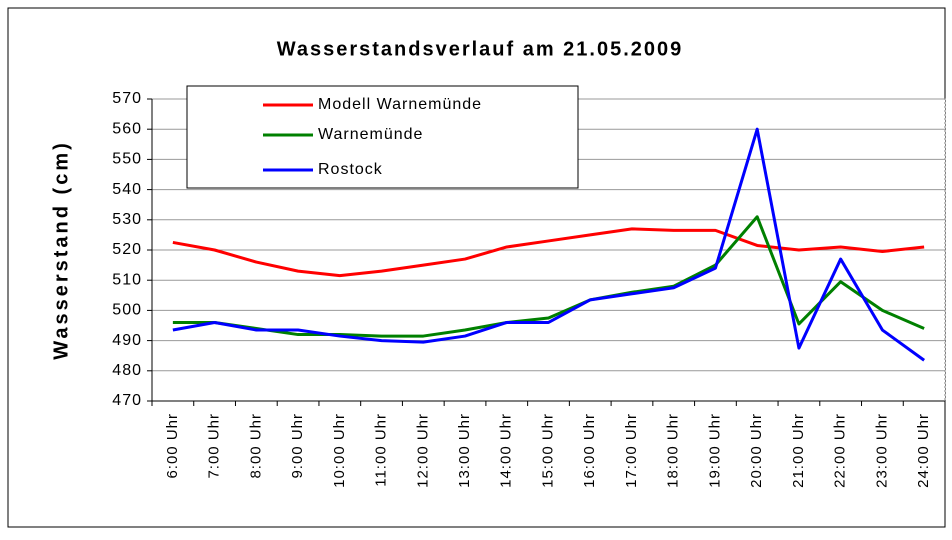  Describe the element at coordinates (127, 159) in the screenshot. I see `y-tick-label: 550` at that location.